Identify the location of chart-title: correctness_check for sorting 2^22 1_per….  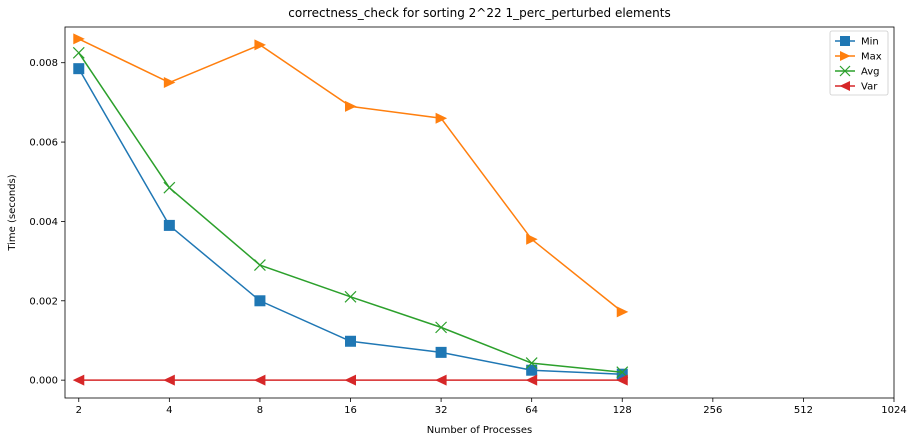
(479, 13).